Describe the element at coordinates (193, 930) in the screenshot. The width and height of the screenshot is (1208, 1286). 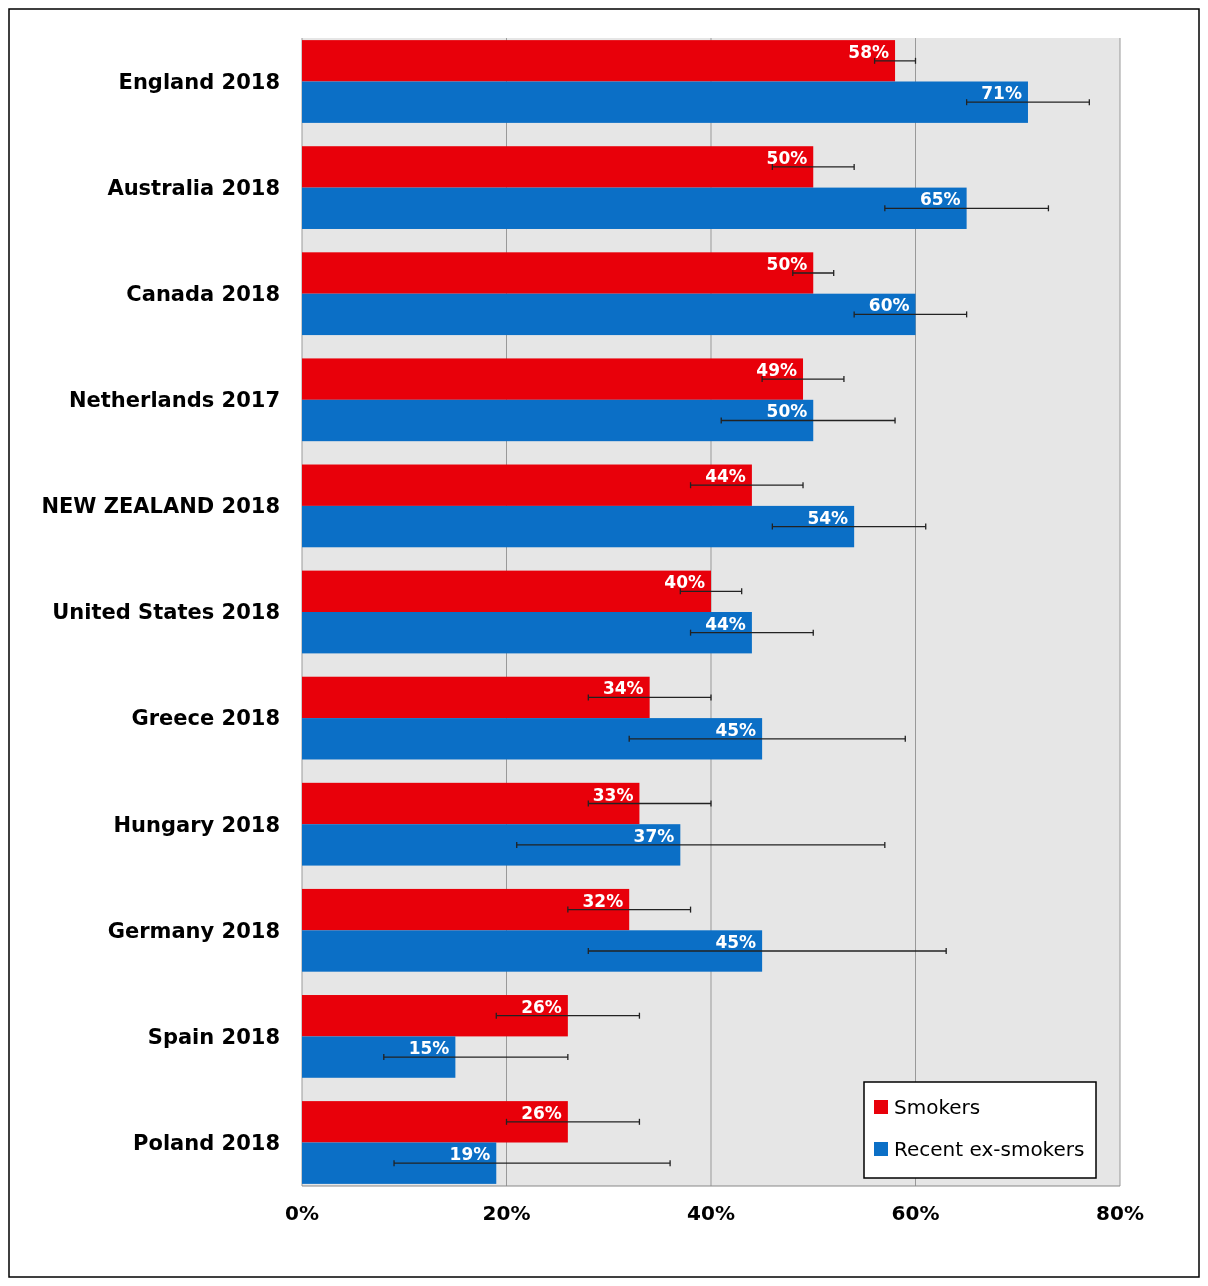
I see `y-tick-label: Germany 2018` at that location.